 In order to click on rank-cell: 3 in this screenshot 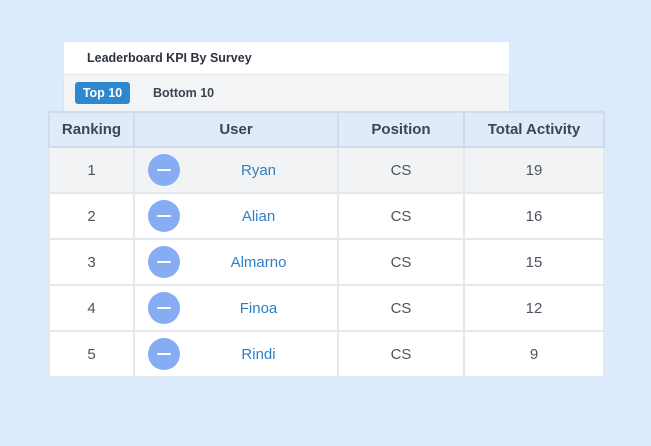, I will do `click(91, 262)`.